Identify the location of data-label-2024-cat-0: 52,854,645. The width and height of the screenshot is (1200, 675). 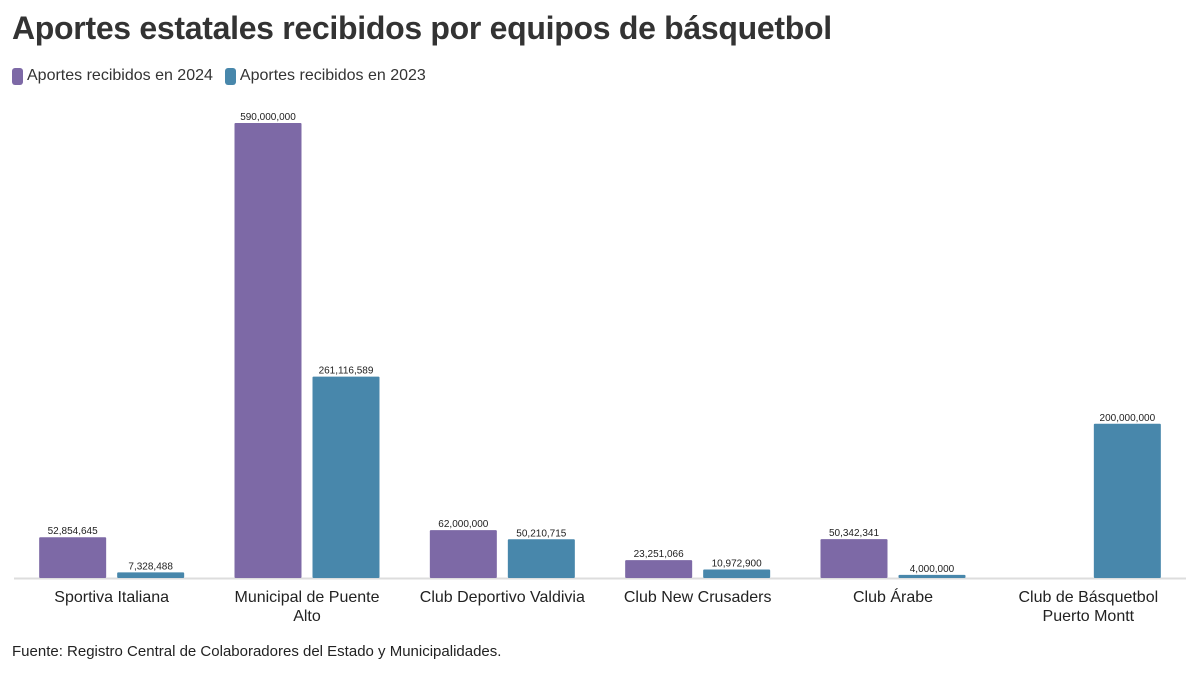
(73, 531).